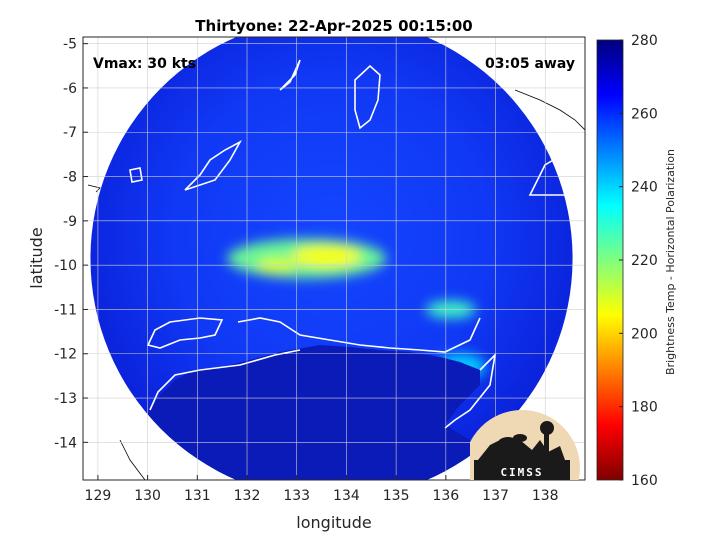 The height and width of the screenshot is (540, 720). I want to click on x-tick-label: 138, so click(545, 496).